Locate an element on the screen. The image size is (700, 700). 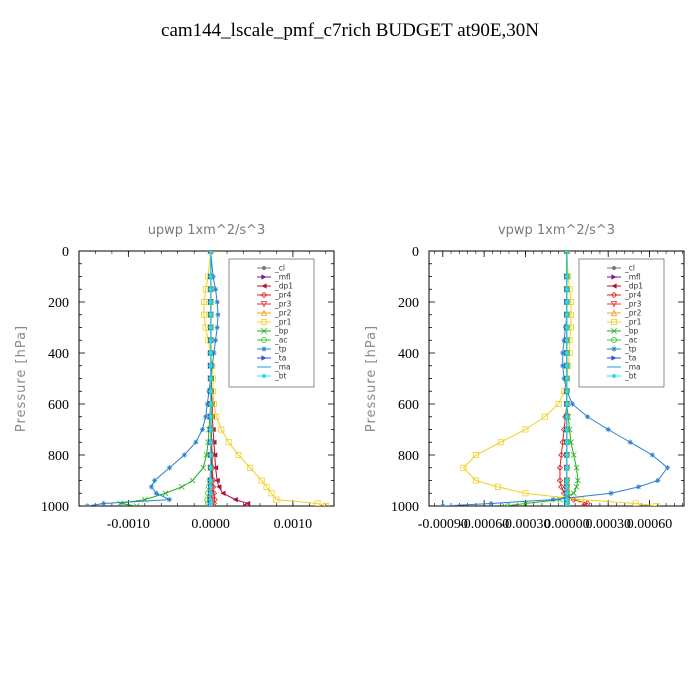
y-tick-label: 800 is located at coordinates (58, 456).